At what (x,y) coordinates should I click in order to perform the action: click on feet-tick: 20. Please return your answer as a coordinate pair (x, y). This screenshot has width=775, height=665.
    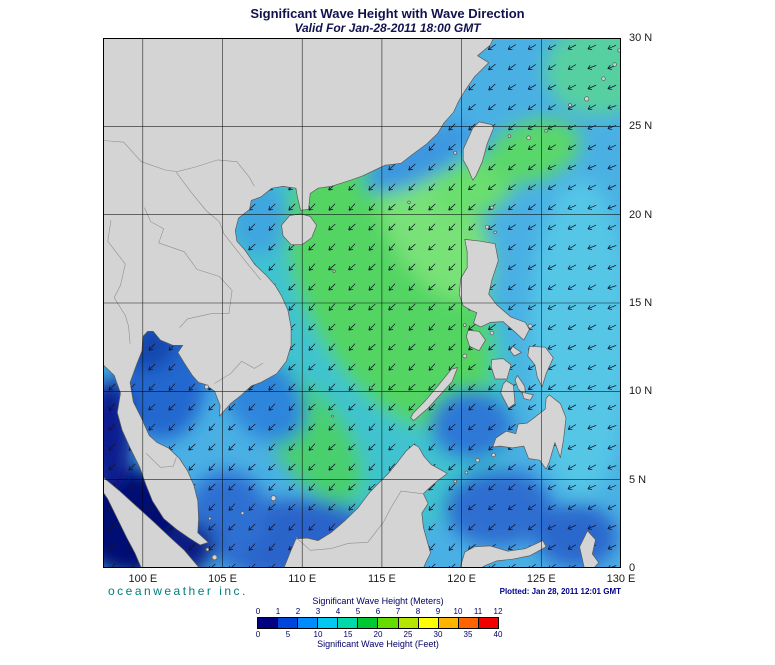
    Looking at the image, I should click on (378, 634).